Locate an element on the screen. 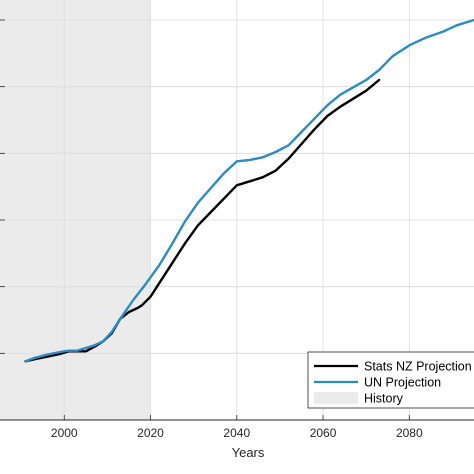 This screenshot has height=474, width=474. legend-label-history: History is located at coordinates (384, 399).